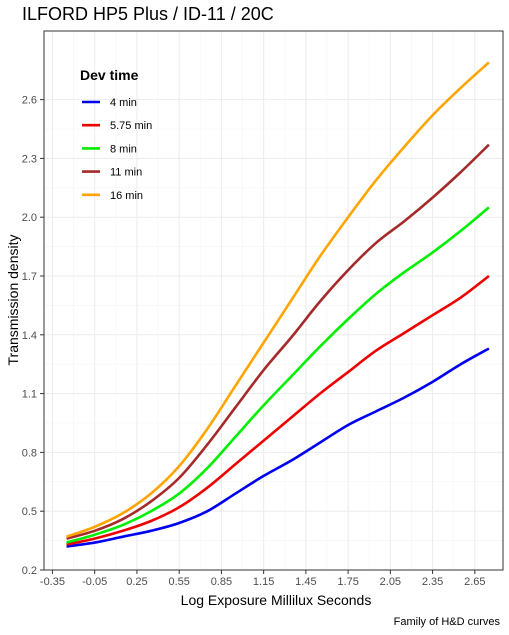 The width and height of the screenshot is (509, 635). I want to click on x-tick-label: 1.75, so click(347, 582).